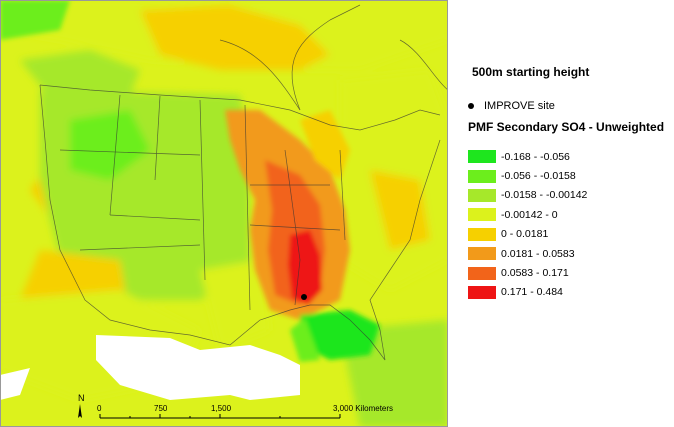 This screenshot has height=427, width=674. I want to click on north-arrow-icon: N, so click(81, 405).